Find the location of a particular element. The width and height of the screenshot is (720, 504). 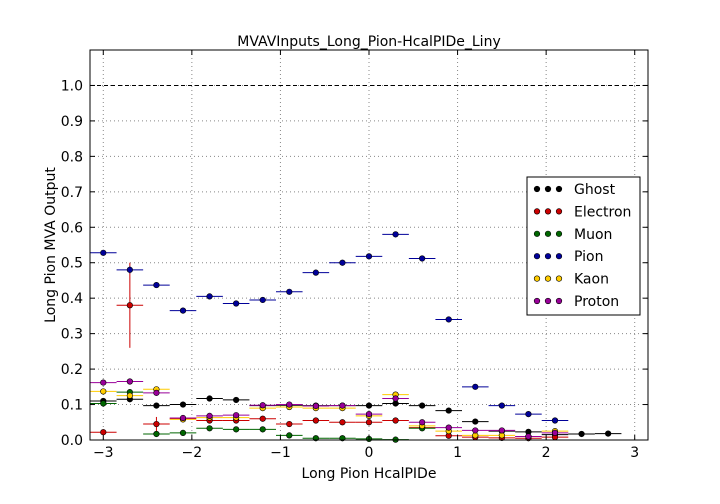

x-tick-label: −2 is located at coordinates (192, 453).